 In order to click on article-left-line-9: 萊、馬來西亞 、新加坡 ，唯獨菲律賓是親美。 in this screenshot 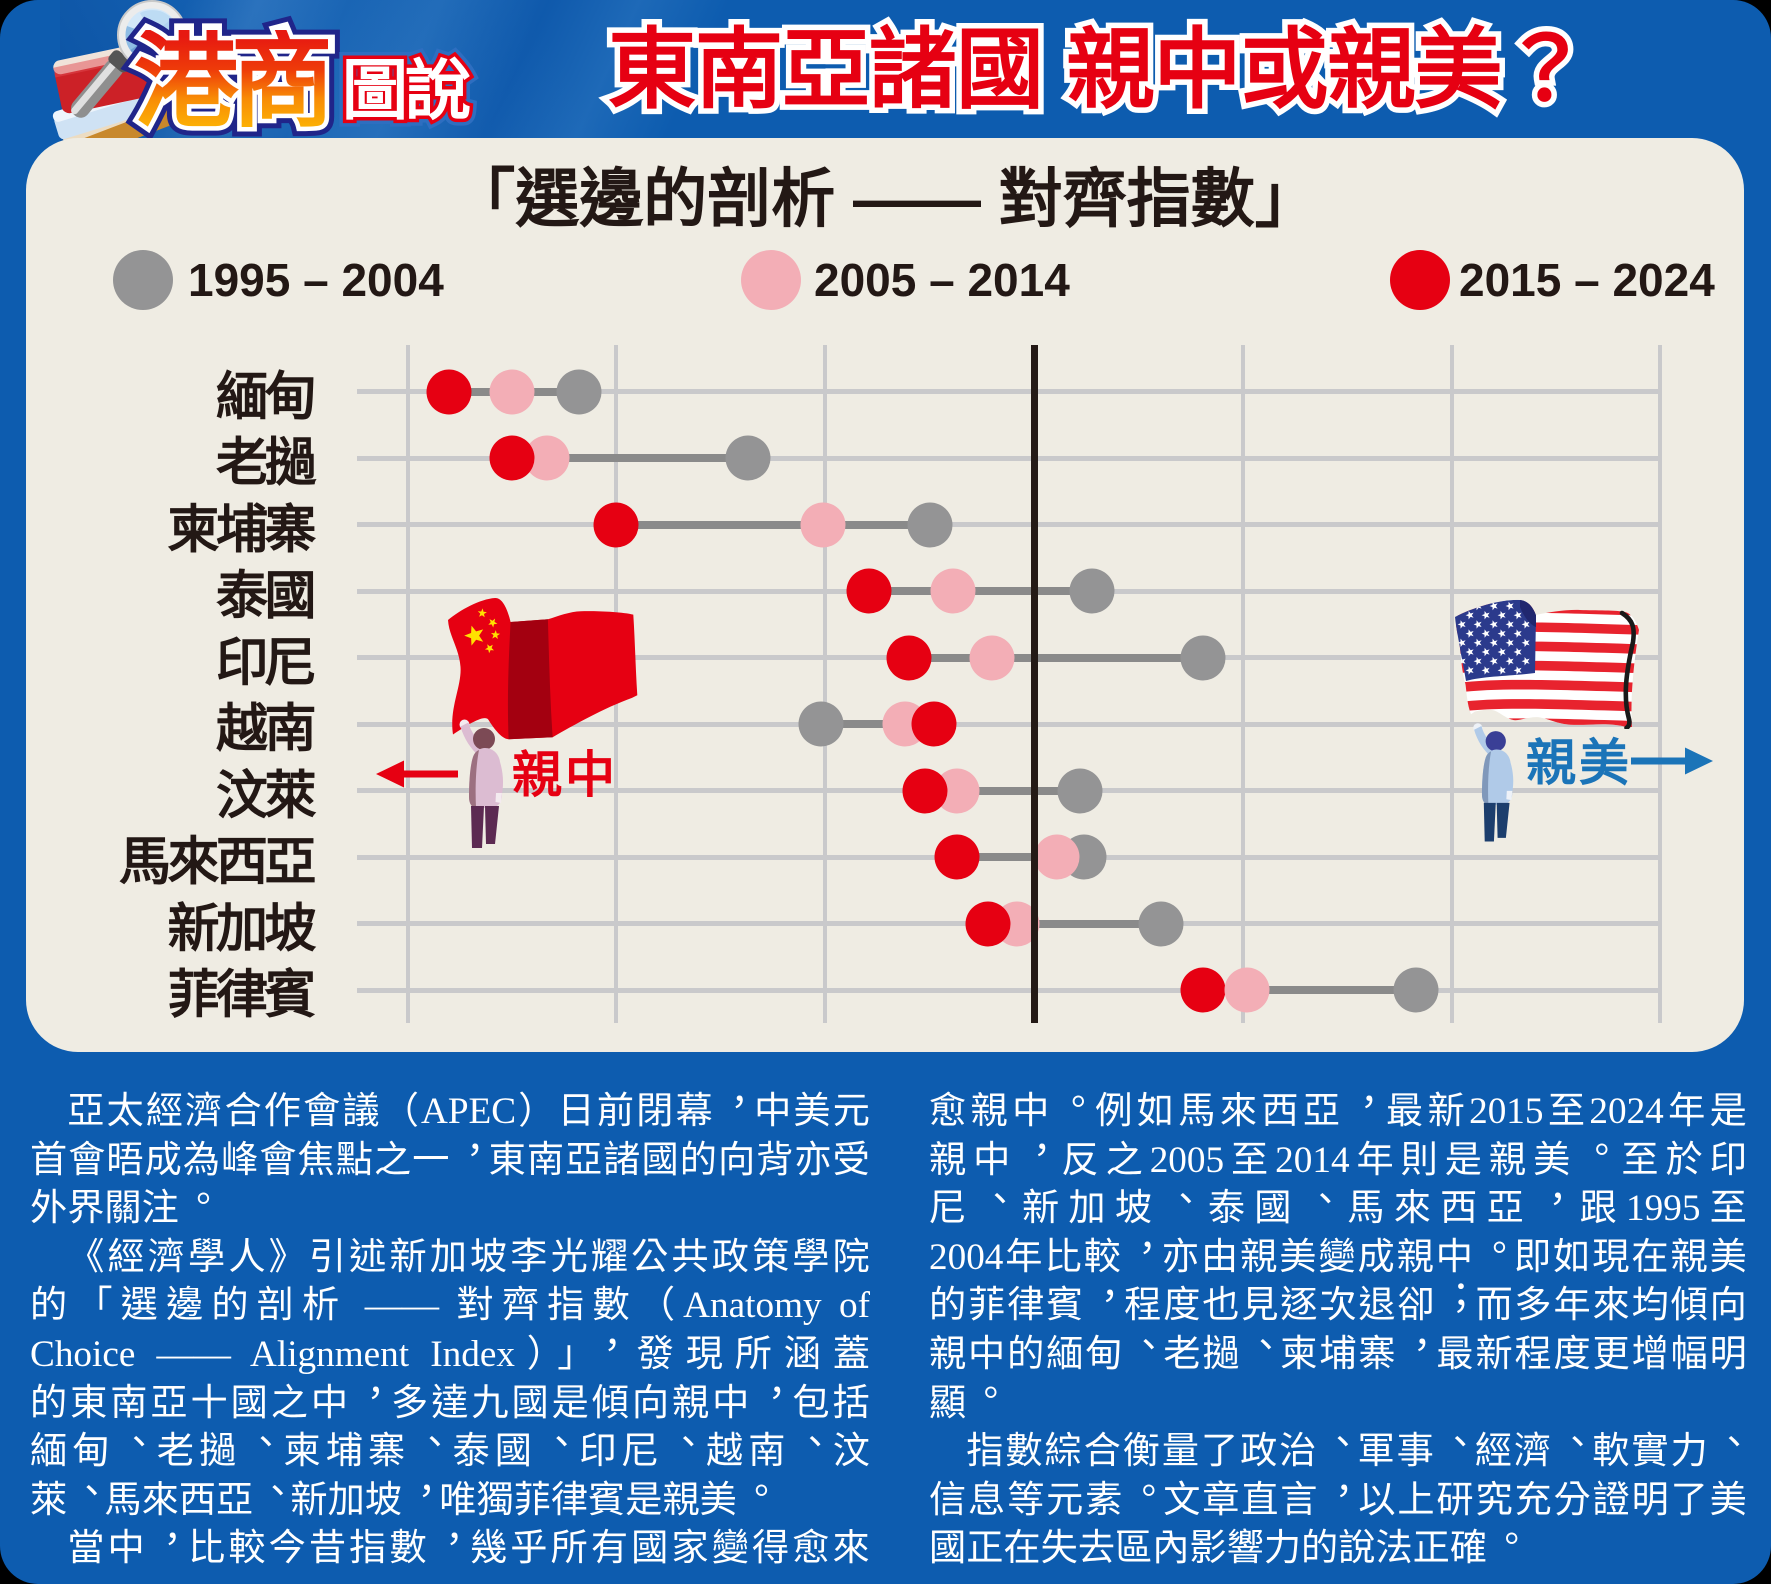, I will do `click(405, 1496)`.